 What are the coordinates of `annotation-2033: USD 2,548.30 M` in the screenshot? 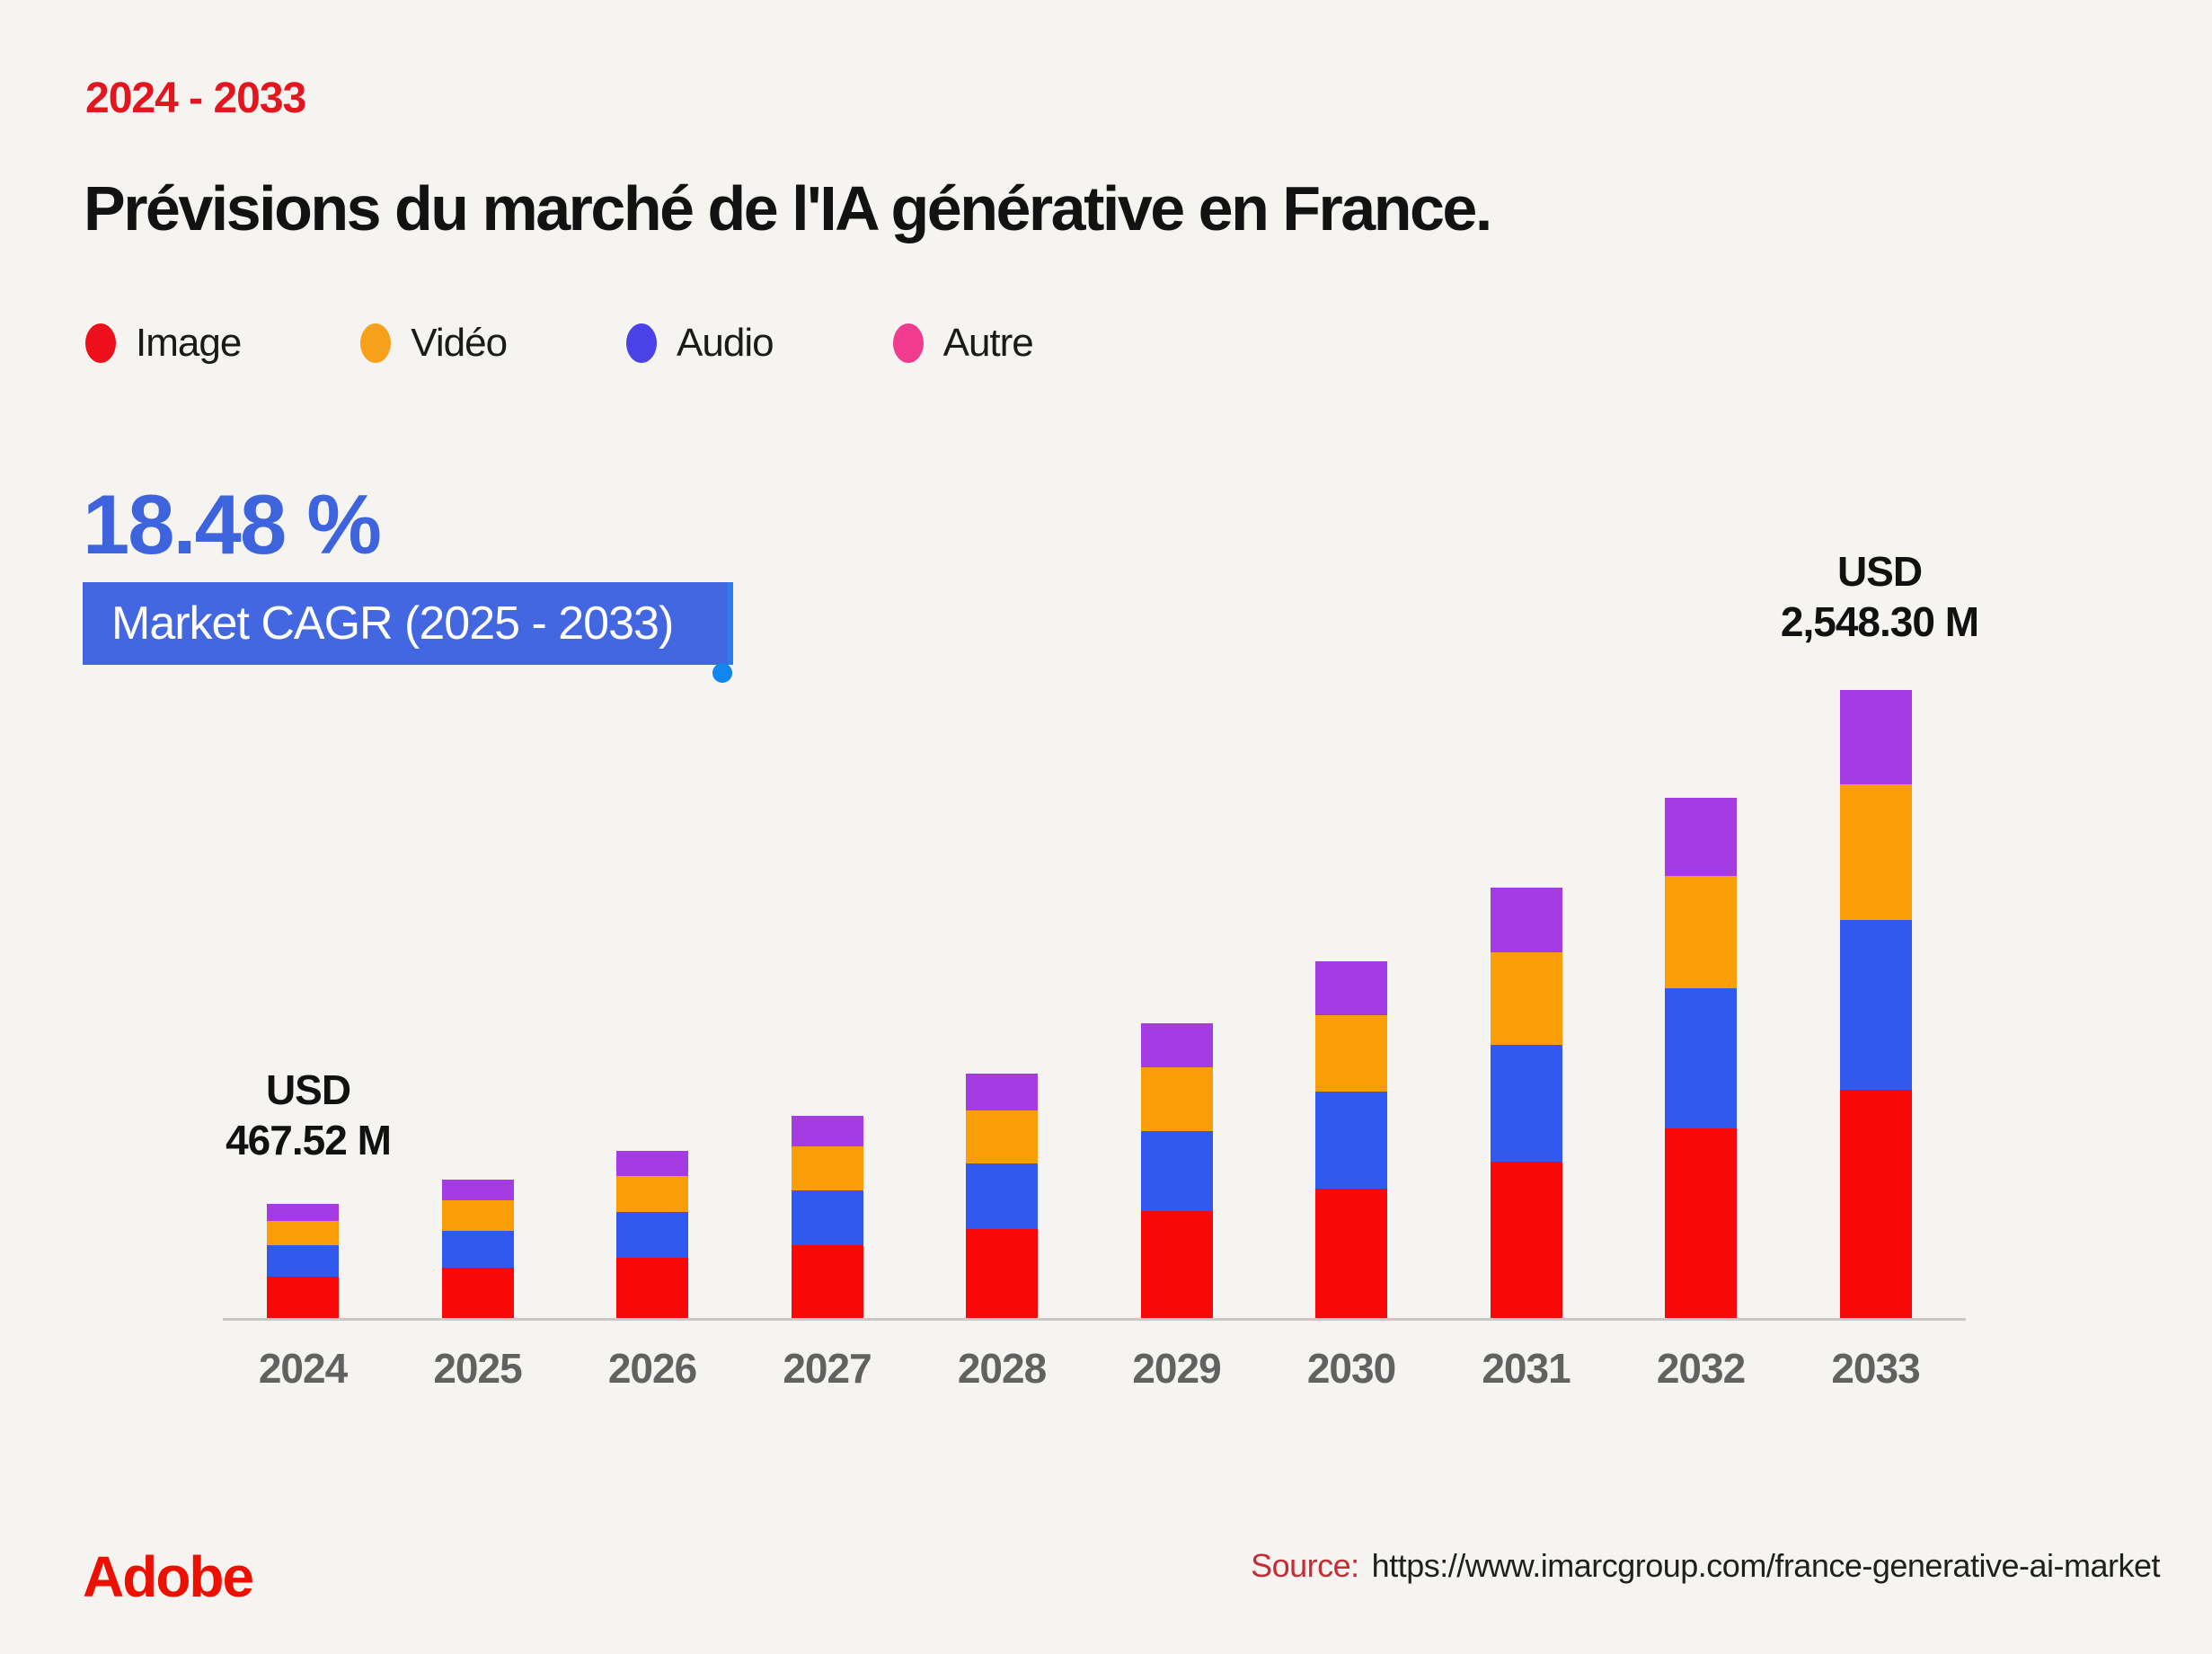 It's located at (1880, 596).